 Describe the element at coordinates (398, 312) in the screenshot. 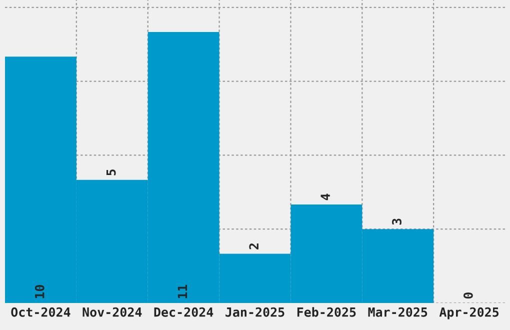

I see `x-tick-label: Mar-2025` at that location.